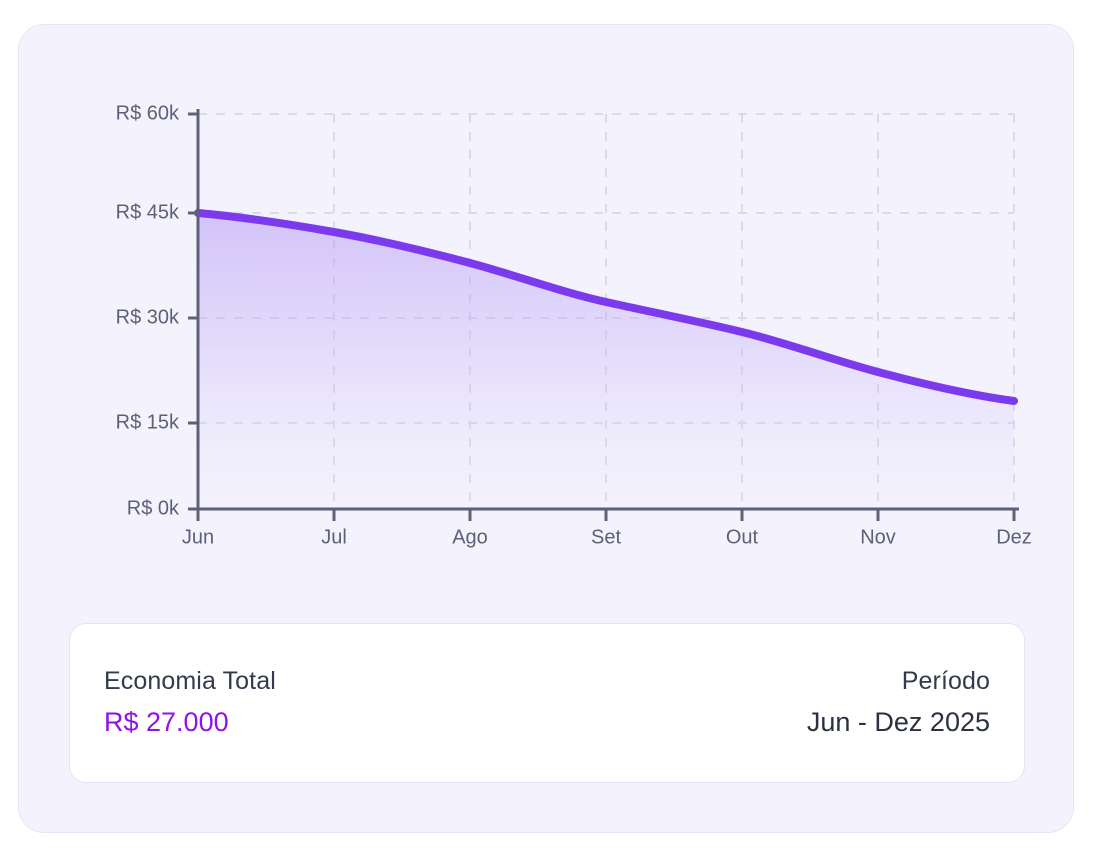  I want to click on x-axis-ticks, so click(606, 515).